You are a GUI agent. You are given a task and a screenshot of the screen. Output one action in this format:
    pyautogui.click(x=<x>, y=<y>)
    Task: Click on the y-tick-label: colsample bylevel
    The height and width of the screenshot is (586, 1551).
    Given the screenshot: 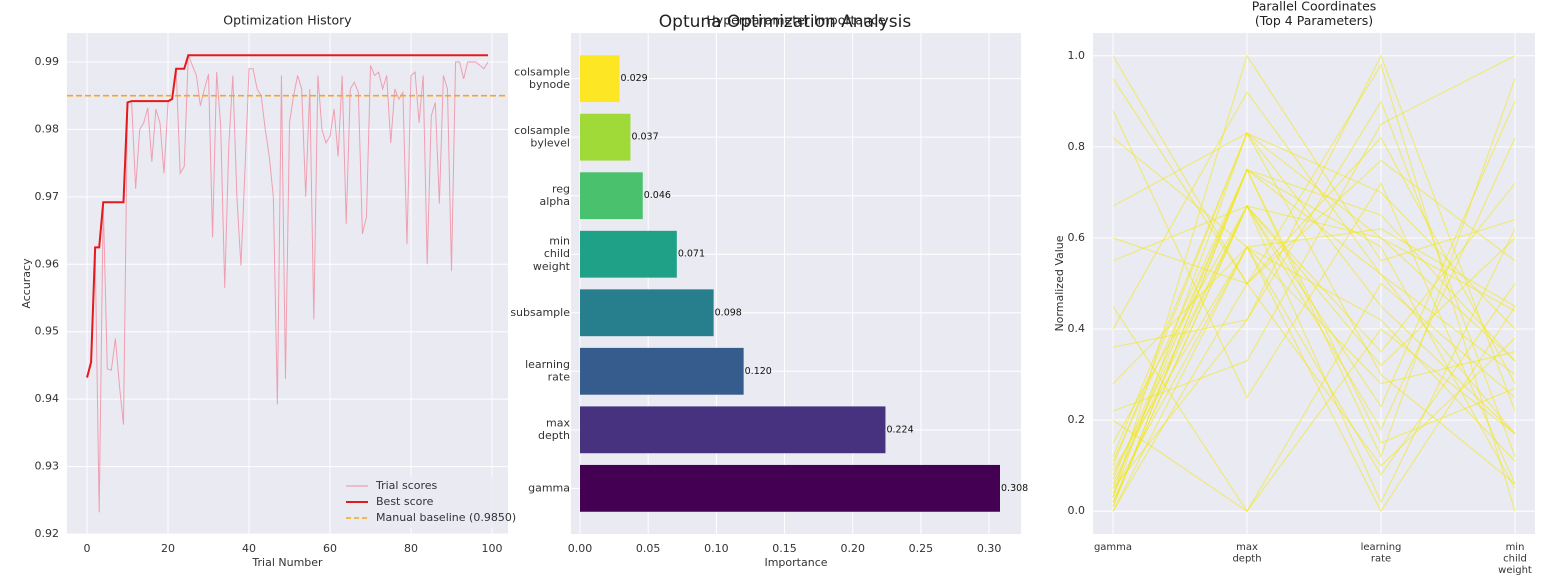 What is the action you would take?
    pyautogui.click(x=542, y=137)
    